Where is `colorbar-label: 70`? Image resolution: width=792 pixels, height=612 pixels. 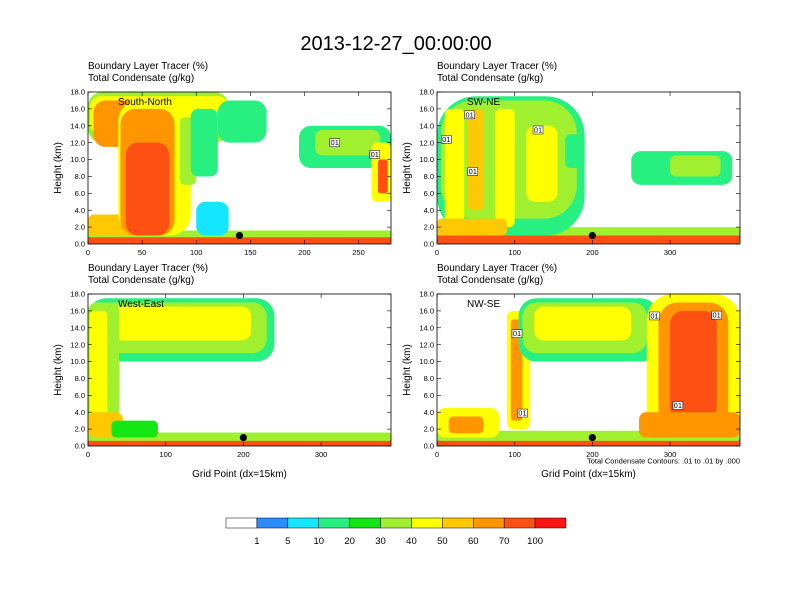
colorbar-label: 70 is located at coordinates (504, 541).